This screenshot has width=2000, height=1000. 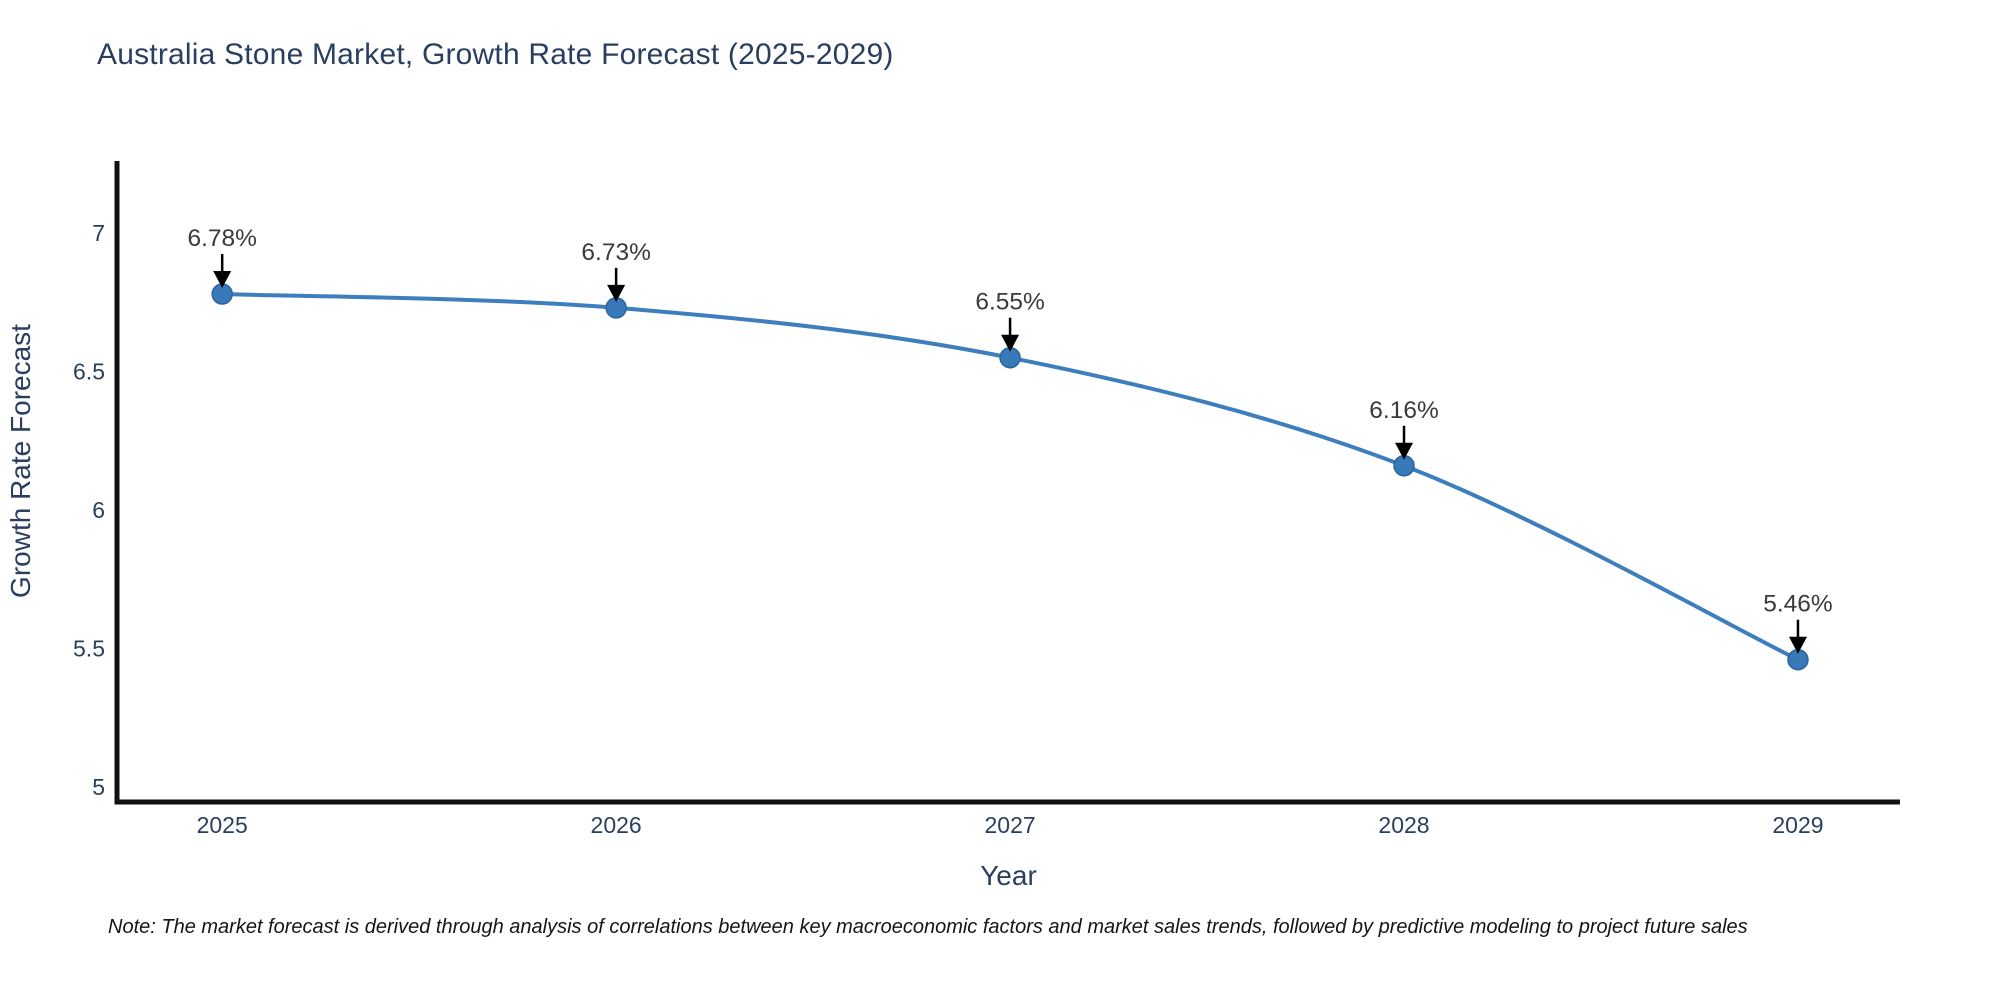 I want to click on data-point-value-label: 5.46%, so click(x=1797, y=604).